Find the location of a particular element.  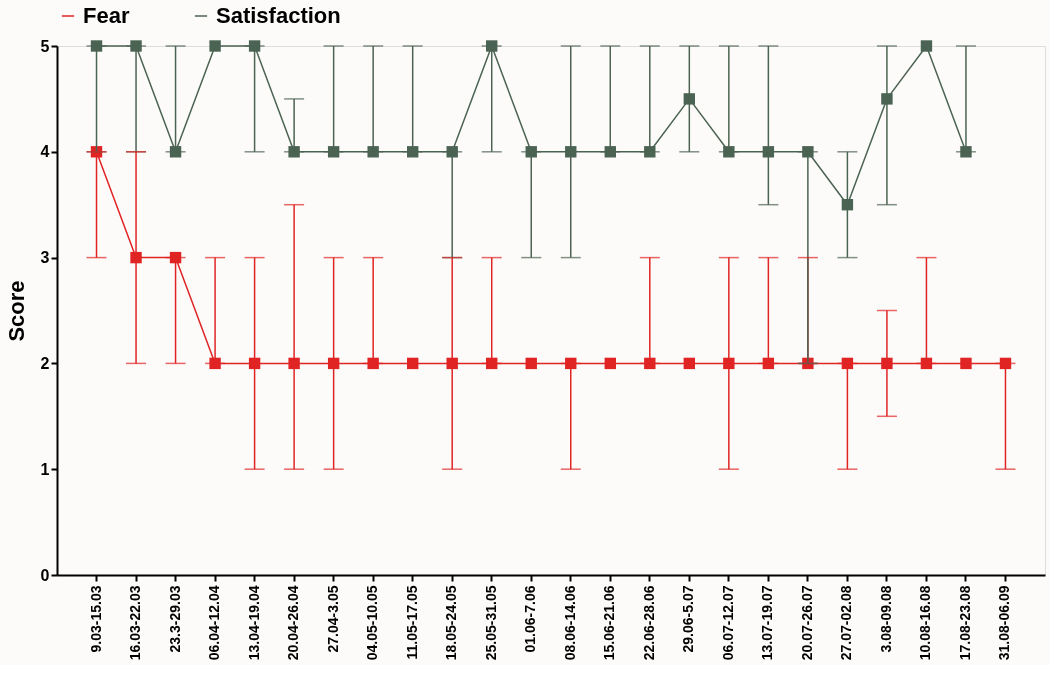

legend-label: Satisfaction is located at coordinates (278, 15).